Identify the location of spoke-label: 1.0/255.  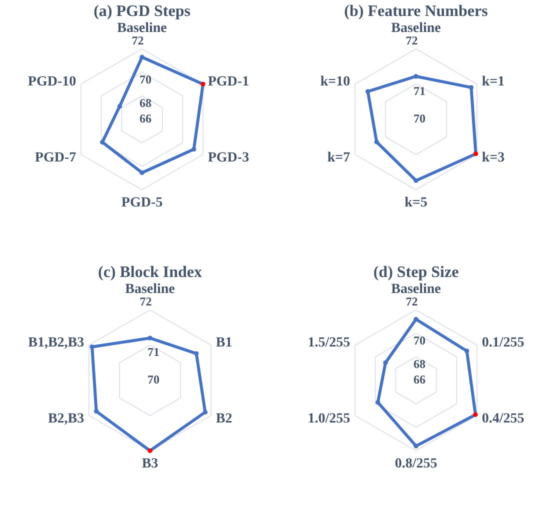
(328, 418).